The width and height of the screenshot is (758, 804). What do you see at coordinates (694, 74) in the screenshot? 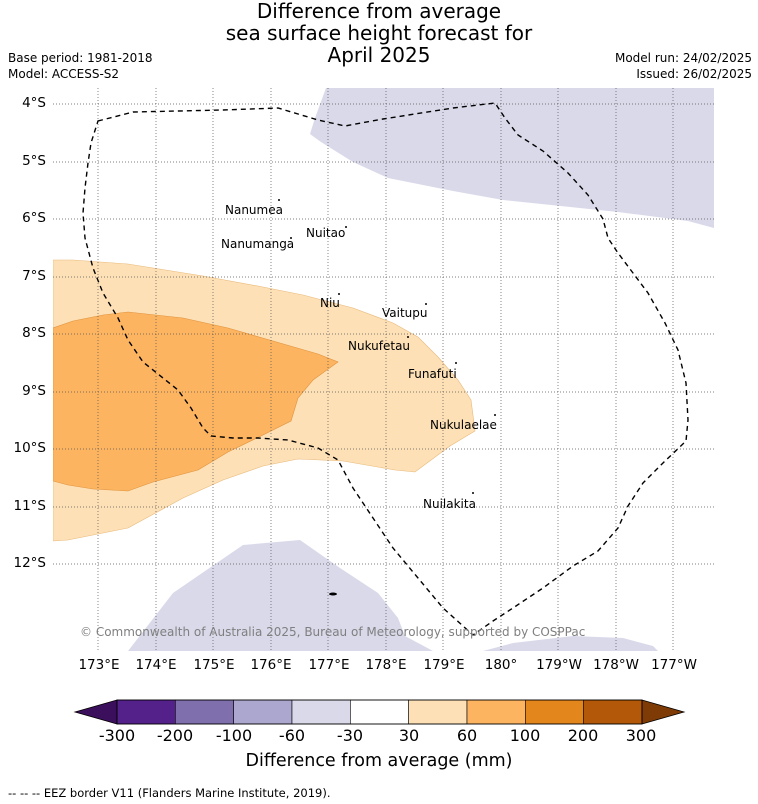
I see `issued-text: Issued: 26/02/2025` at bounding box center [694, 74].